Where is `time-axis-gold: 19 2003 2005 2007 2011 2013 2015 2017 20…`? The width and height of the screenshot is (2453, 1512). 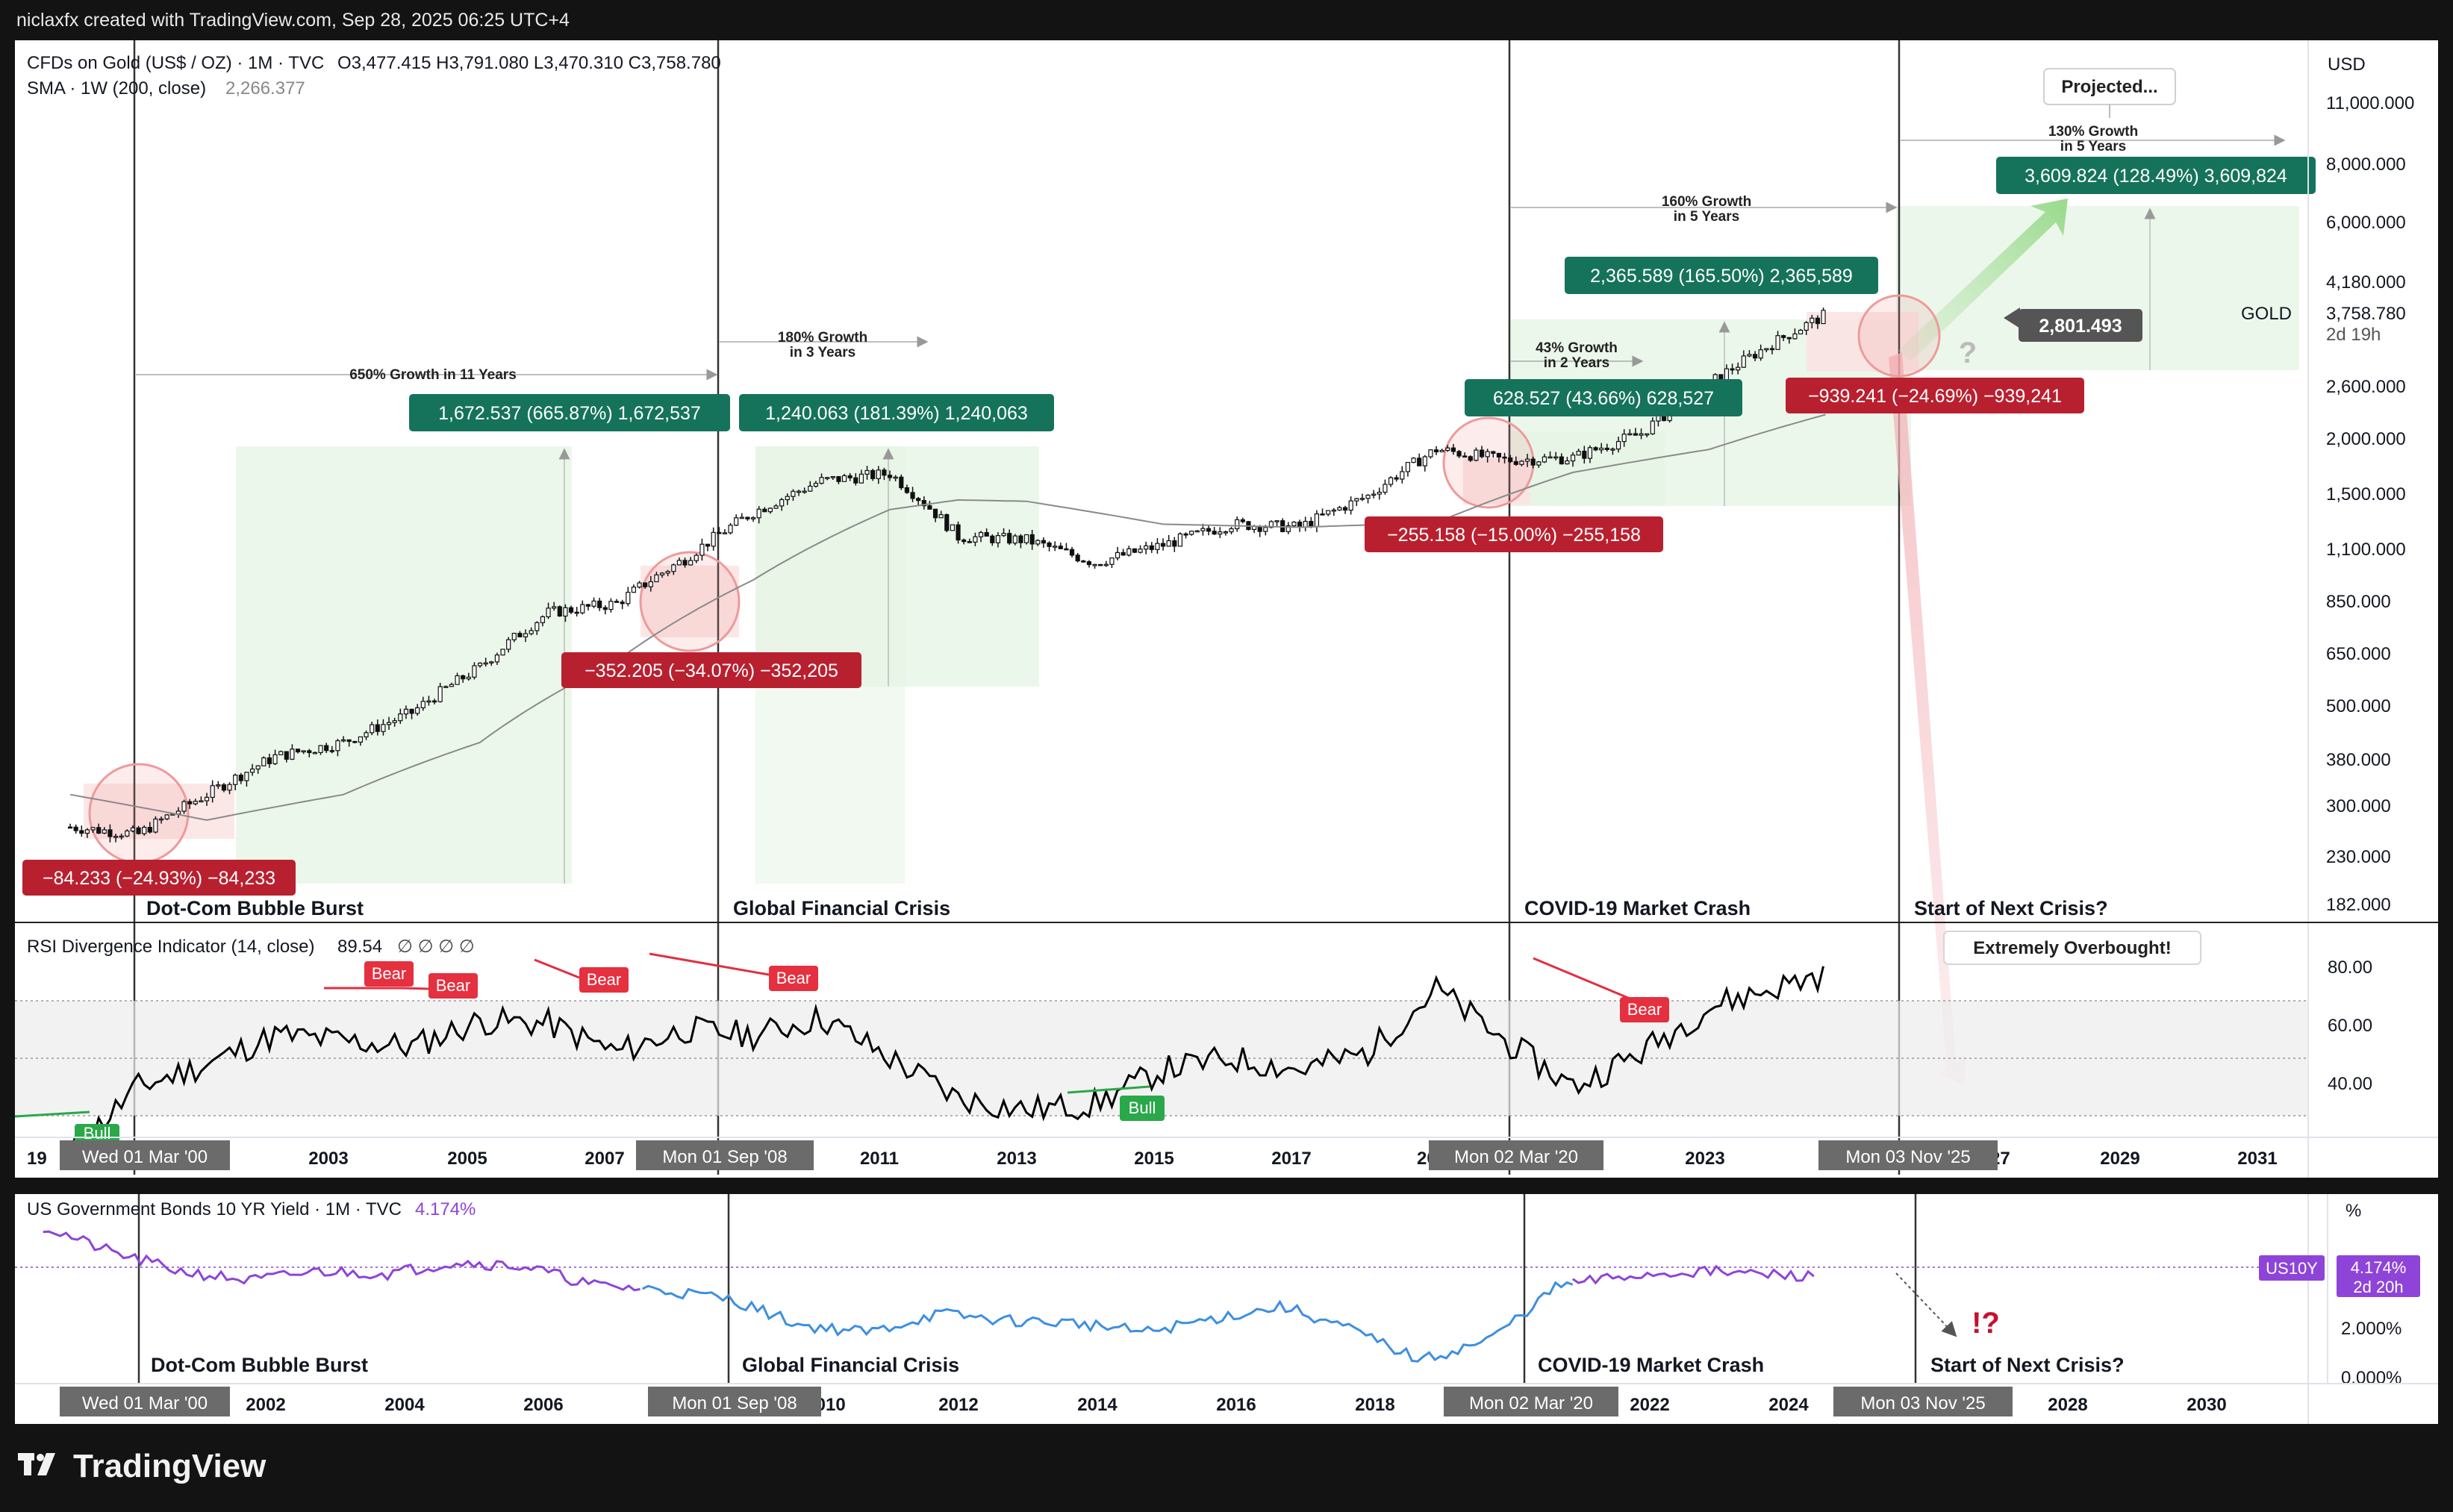 time-axis-gold: 19 2003 2005 2007 2011 2013 2015 2017 20… is located at coordinates (1226, 1153).